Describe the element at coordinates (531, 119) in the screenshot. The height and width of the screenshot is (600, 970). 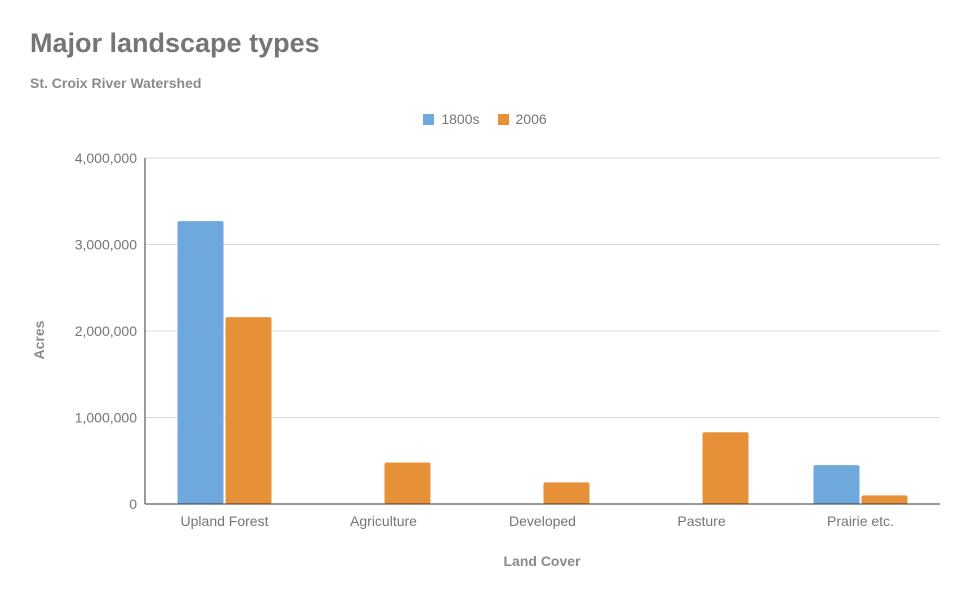
I see `legend-label-2006: 2006` at that location.